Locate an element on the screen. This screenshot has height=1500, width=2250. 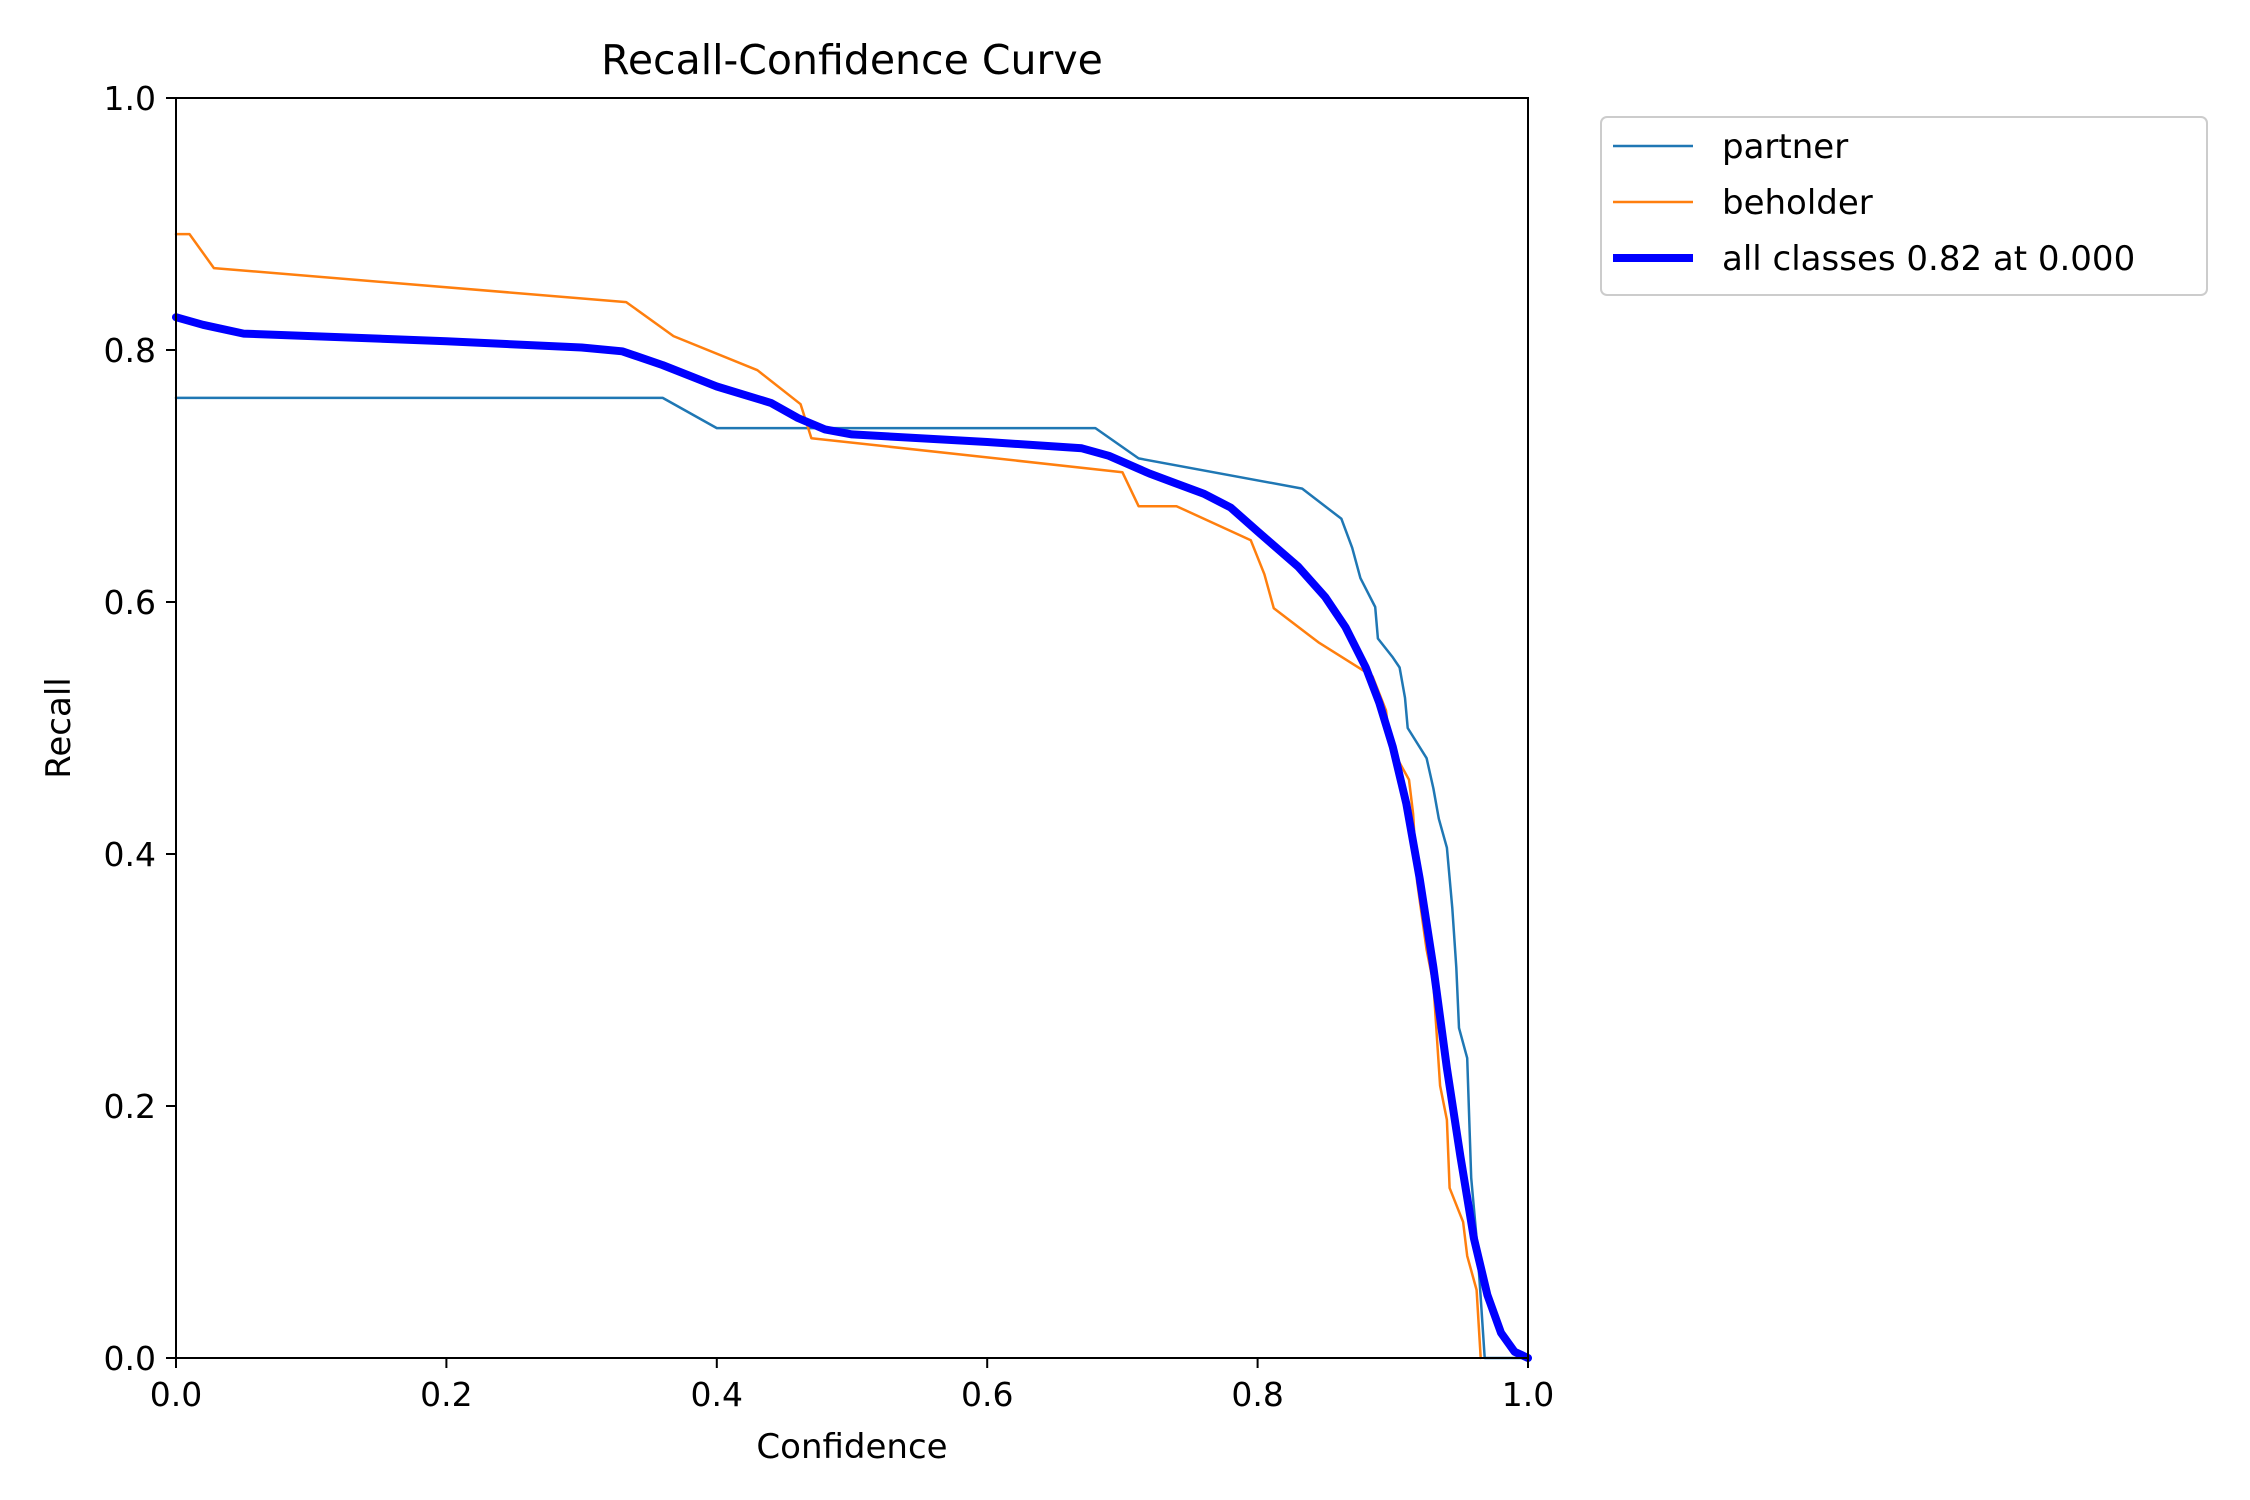
y-tick-label: 1.0 is located at coordinates (130, 98).